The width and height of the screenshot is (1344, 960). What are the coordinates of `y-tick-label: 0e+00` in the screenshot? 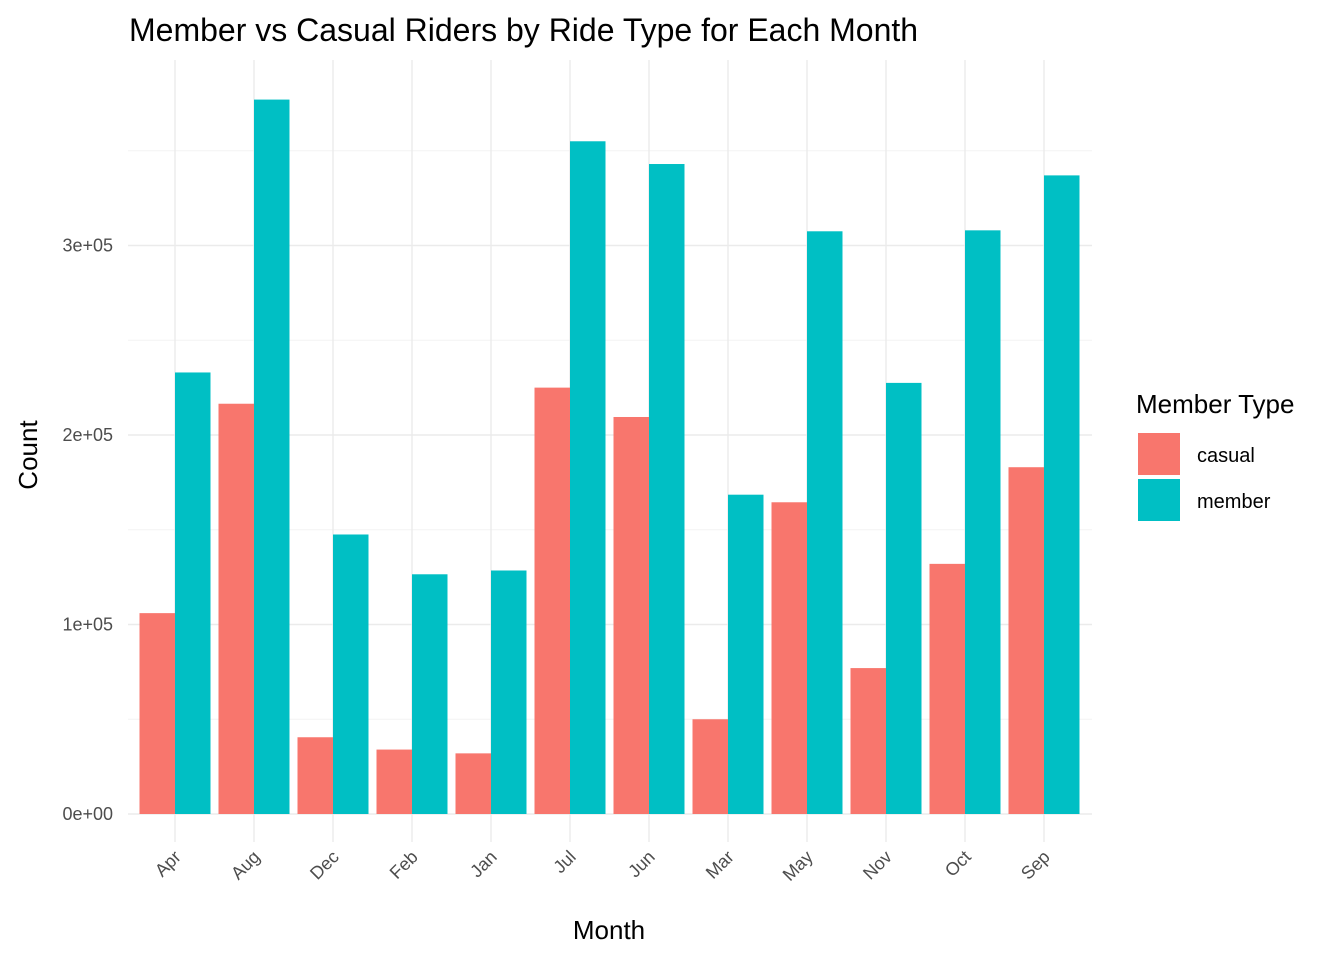 It's located at (87, 814).